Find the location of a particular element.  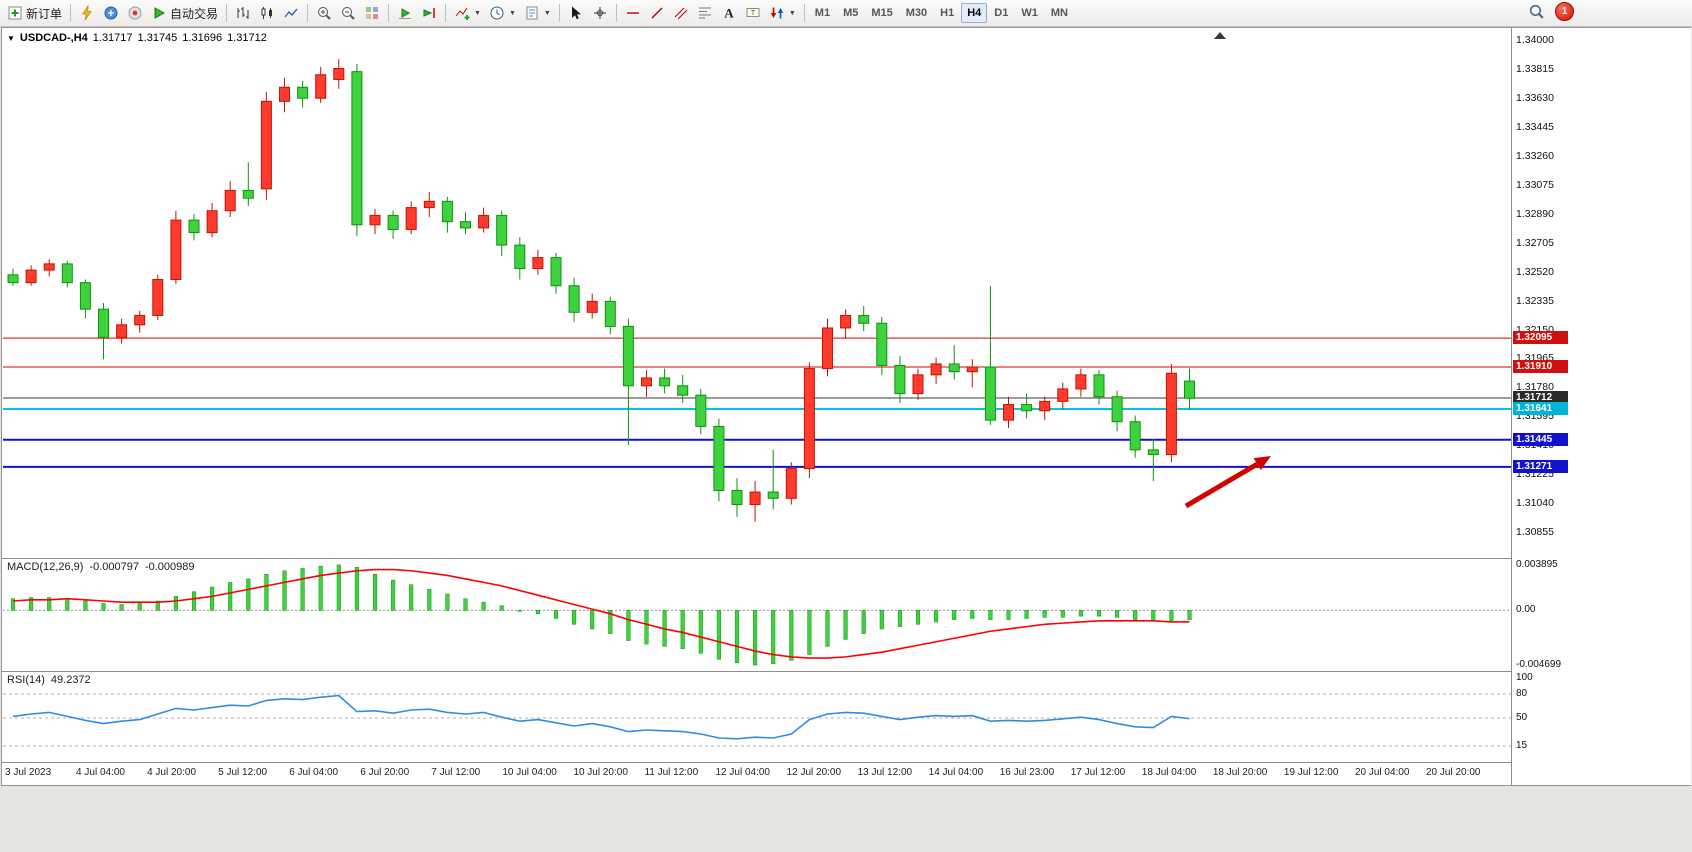

price-badge-1.31445: 1.31445 is located at coordinates (1540, 439).